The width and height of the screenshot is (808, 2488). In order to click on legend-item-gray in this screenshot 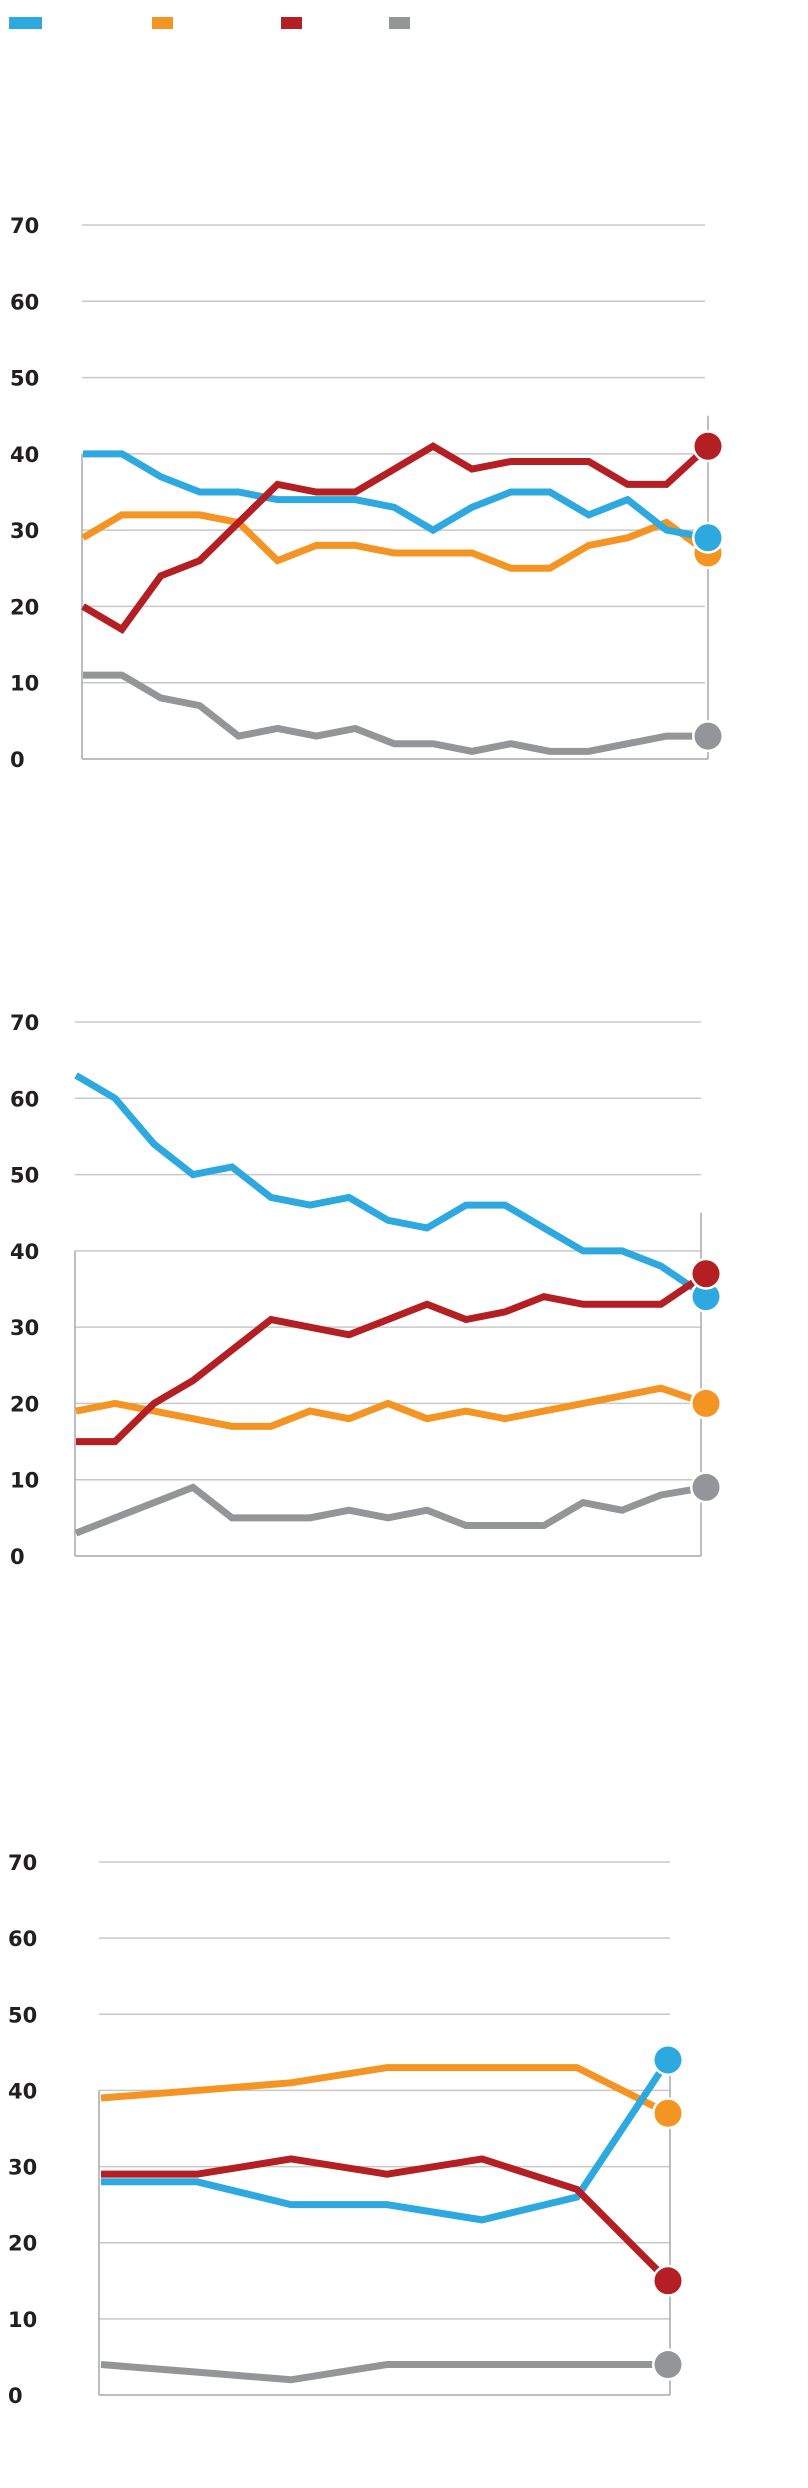, I will do `click(402, 22)`.